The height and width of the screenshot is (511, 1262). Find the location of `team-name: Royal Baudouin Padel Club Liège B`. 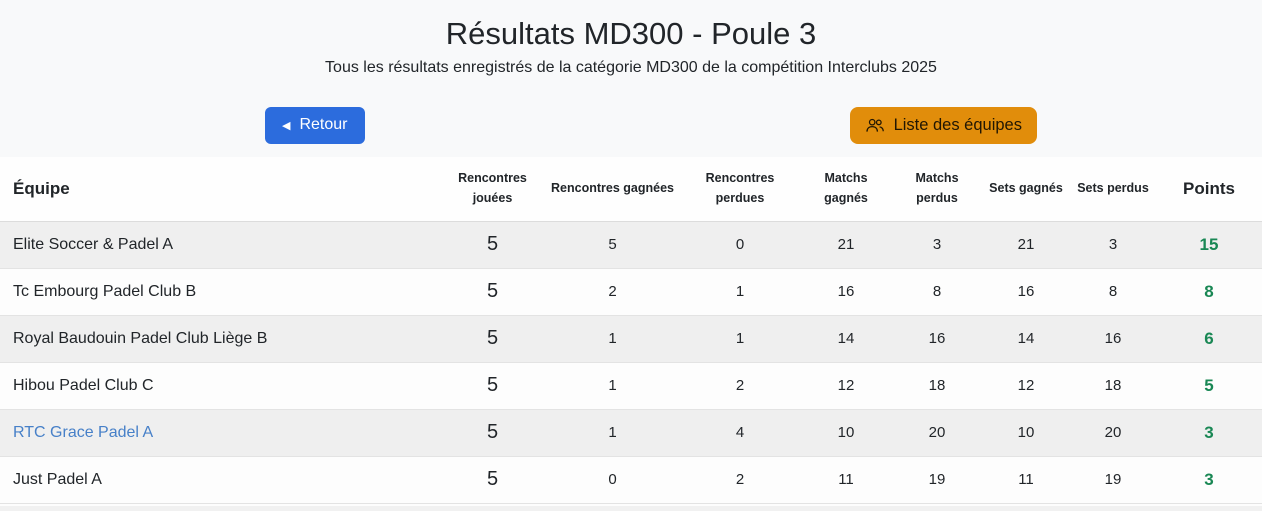

team-name: Royal Baudouin Padel Club Liège B is located at coordinates (140, 338).